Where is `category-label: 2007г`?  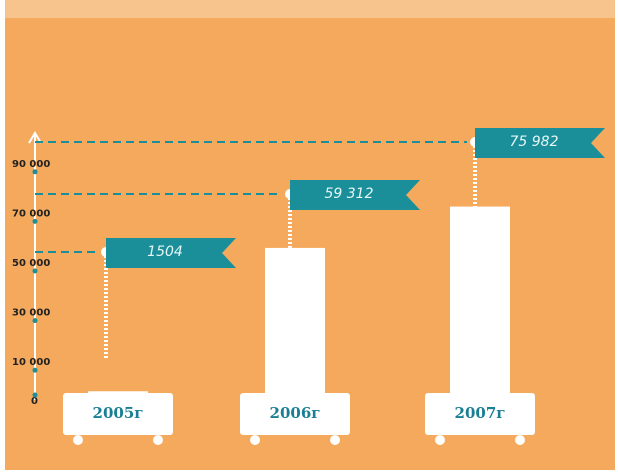
category-label: 2007г is located at coordinates (480, 413).